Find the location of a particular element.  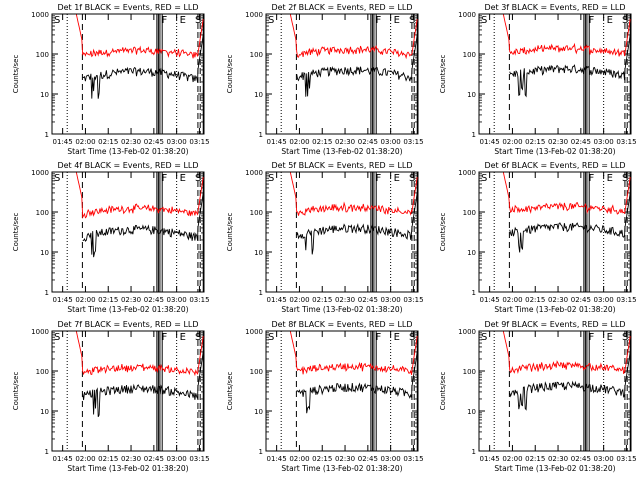

panel-title: Det 6f BLACK = Events, RED = LLD is located at coordinates (554, 165).